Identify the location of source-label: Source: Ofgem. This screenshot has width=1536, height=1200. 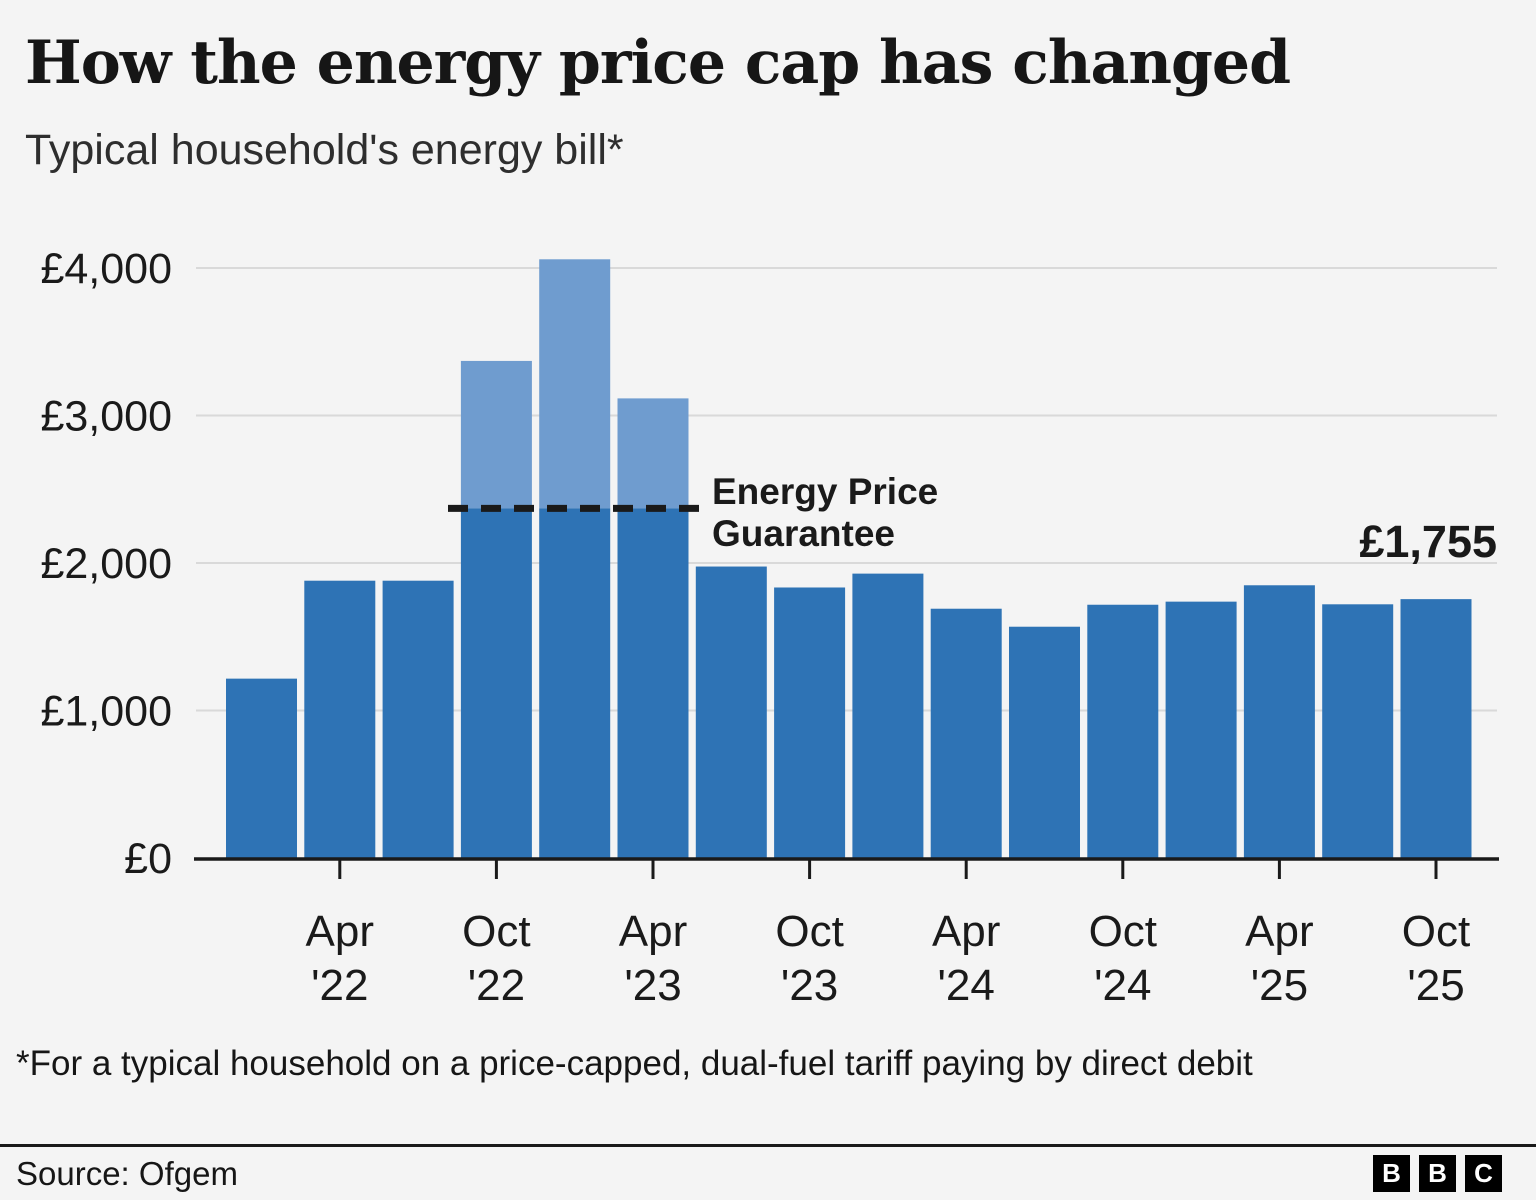
(127, 1173).